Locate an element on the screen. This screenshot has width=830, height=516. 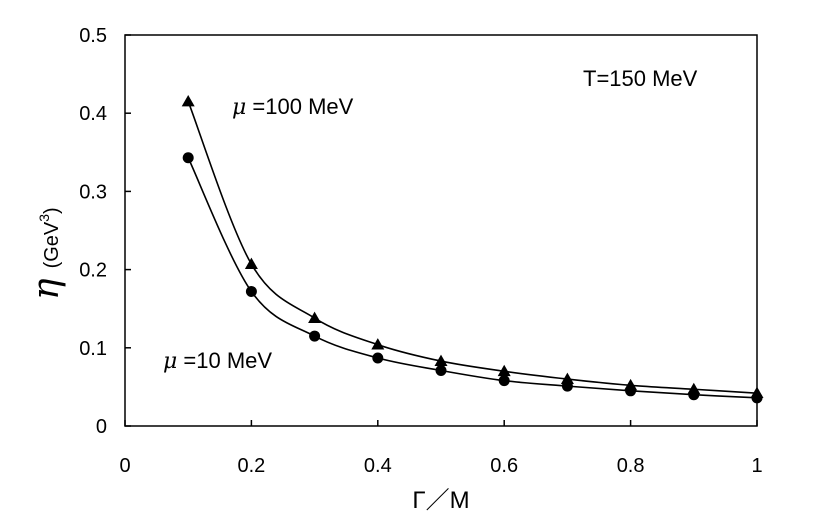
y-tick-label: 0.4 is located at coordinates (93, 114).